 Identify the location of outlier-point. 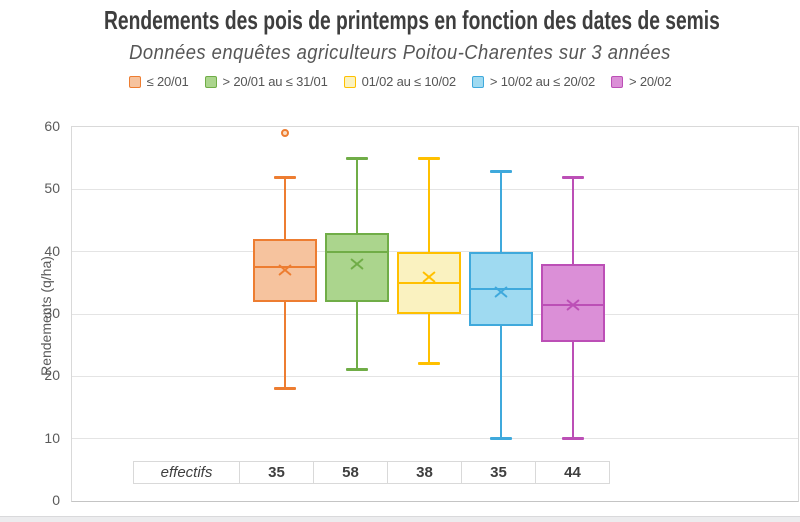
(285, 133).